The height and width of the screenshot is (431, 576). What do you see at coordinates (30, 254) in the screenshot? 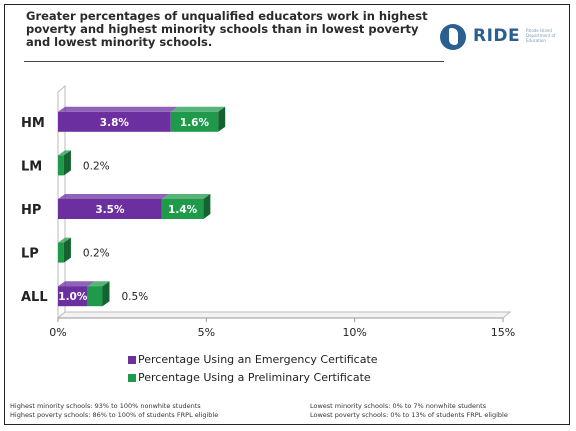
I see `category-label: LP` at bounding box center [30, 254].